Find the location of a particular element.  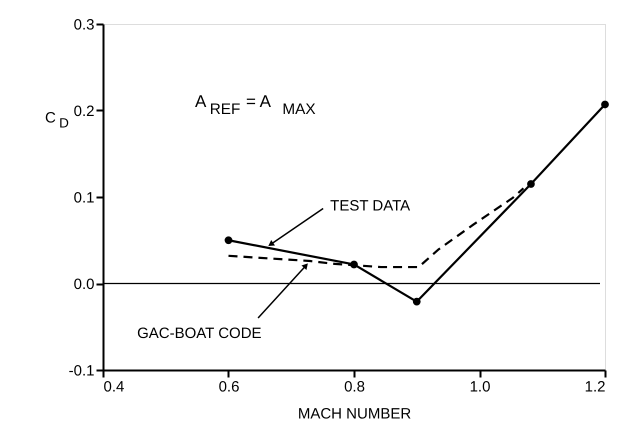

x-tick-label: 0.6 is located at coordinates (229, 387).